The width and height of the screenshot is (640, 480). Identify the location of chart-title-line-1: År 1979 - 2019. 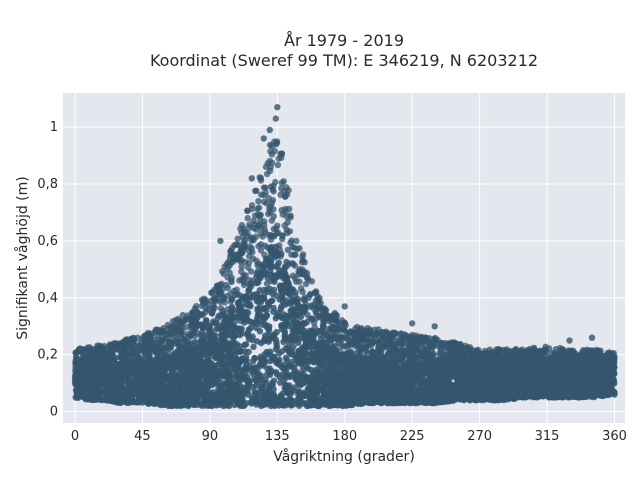
(344, 40).